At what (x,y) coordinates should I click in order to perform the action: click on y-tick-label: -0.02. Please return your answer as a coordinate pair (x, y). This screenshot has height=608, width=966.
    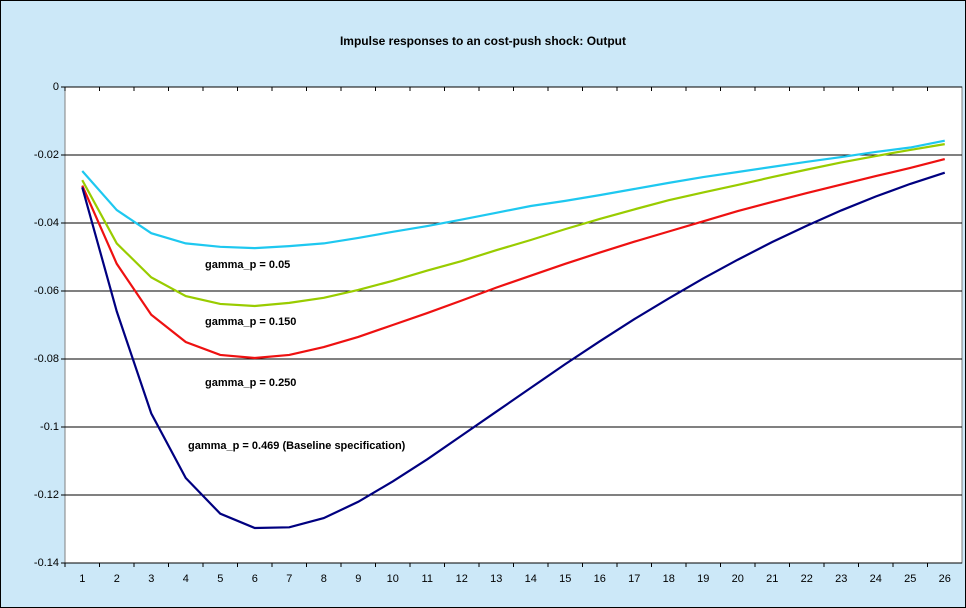
    Looking at the image, I should click on (46, 155).